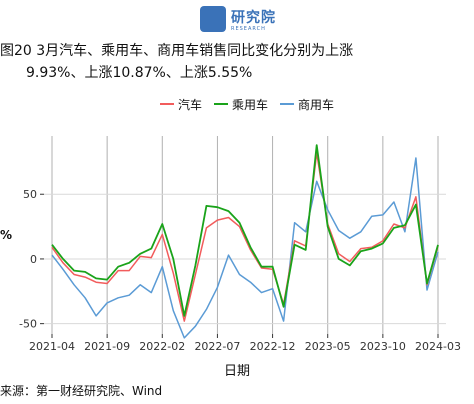 This screenshot has width=474, height=404. Describe the element at coordinates (273, 346) in the screenshot. I see `x-tick-label: 2022-12` at that location.